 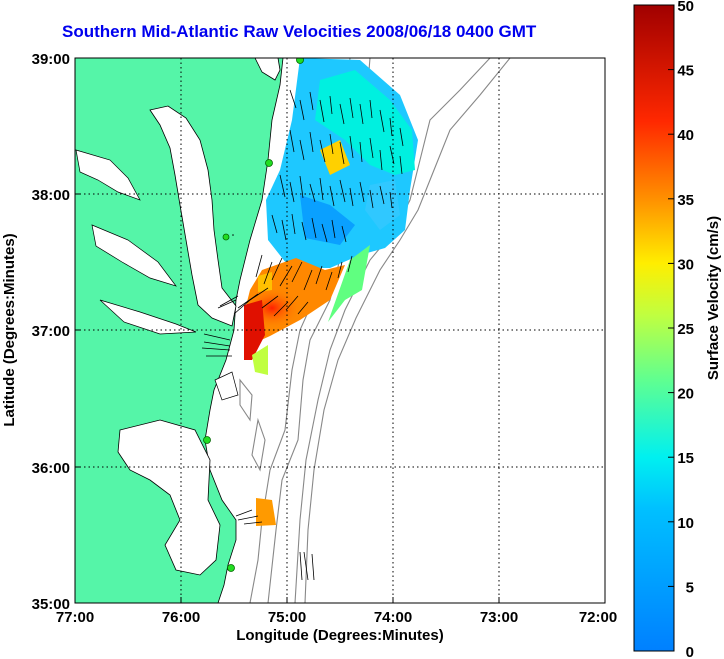 I want to click on y-tick-label: 36:00, so click(x=51, y=468).